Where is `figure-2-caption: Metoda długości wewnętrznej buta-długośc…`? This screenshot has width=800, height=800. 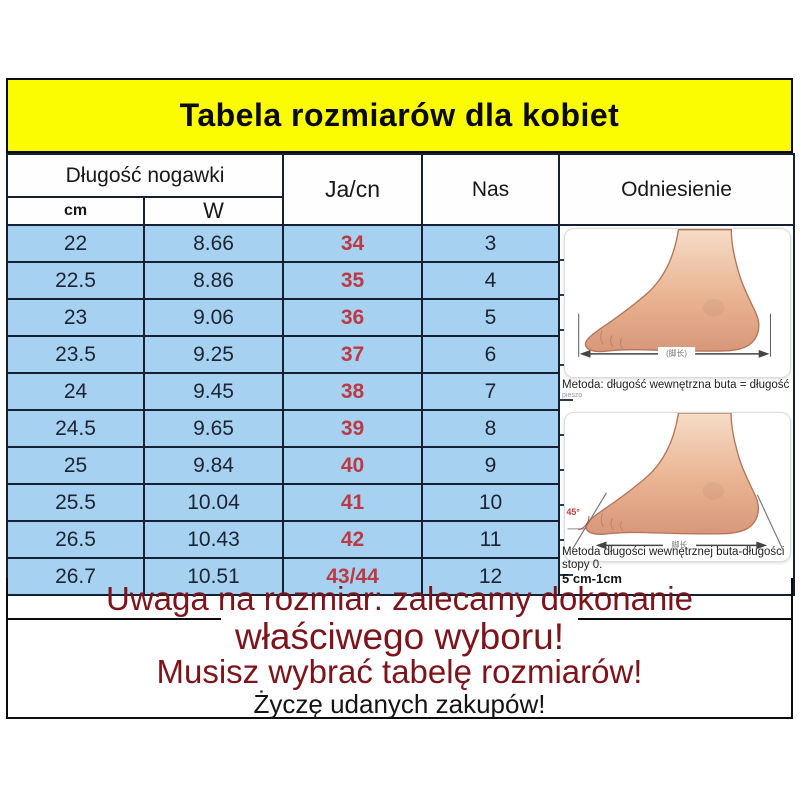 figure-2-caption: Metoda długości wewnętrznej buta-długośc… is located at coordinates (676, 566).